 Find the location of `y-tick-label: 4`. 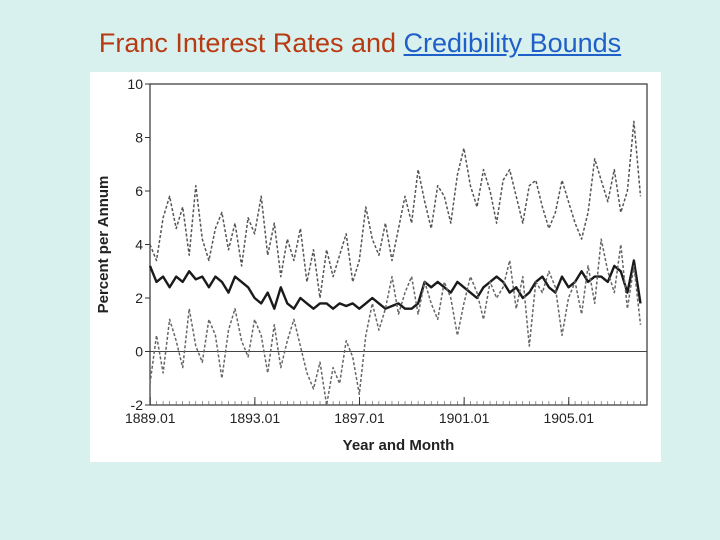

y-tick-label: 4 is located at coordinates (139, 245).